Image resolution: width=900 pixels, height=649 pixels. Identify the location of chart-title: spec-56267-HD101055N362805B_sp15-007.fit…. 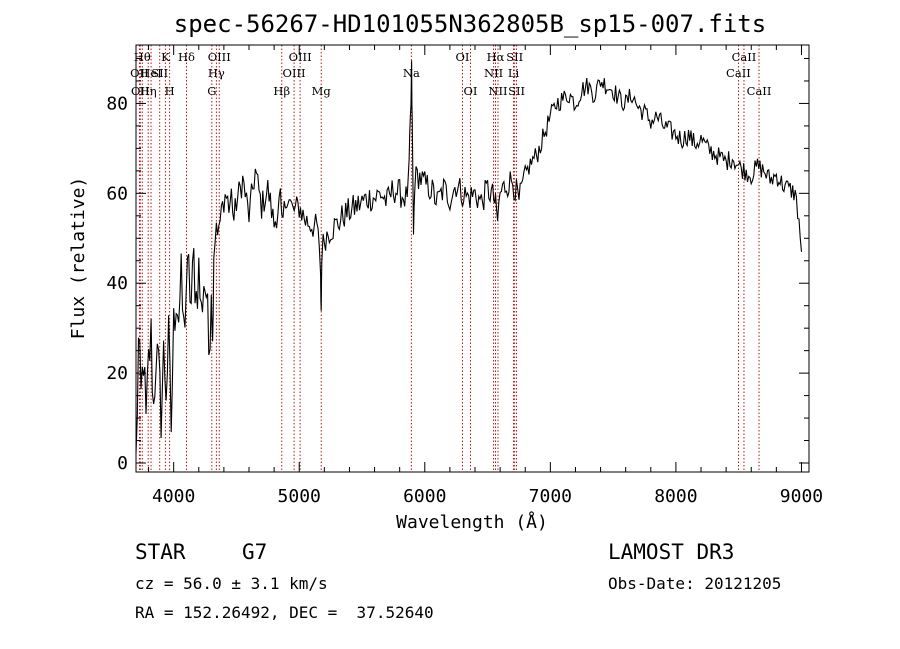
(470, 24).